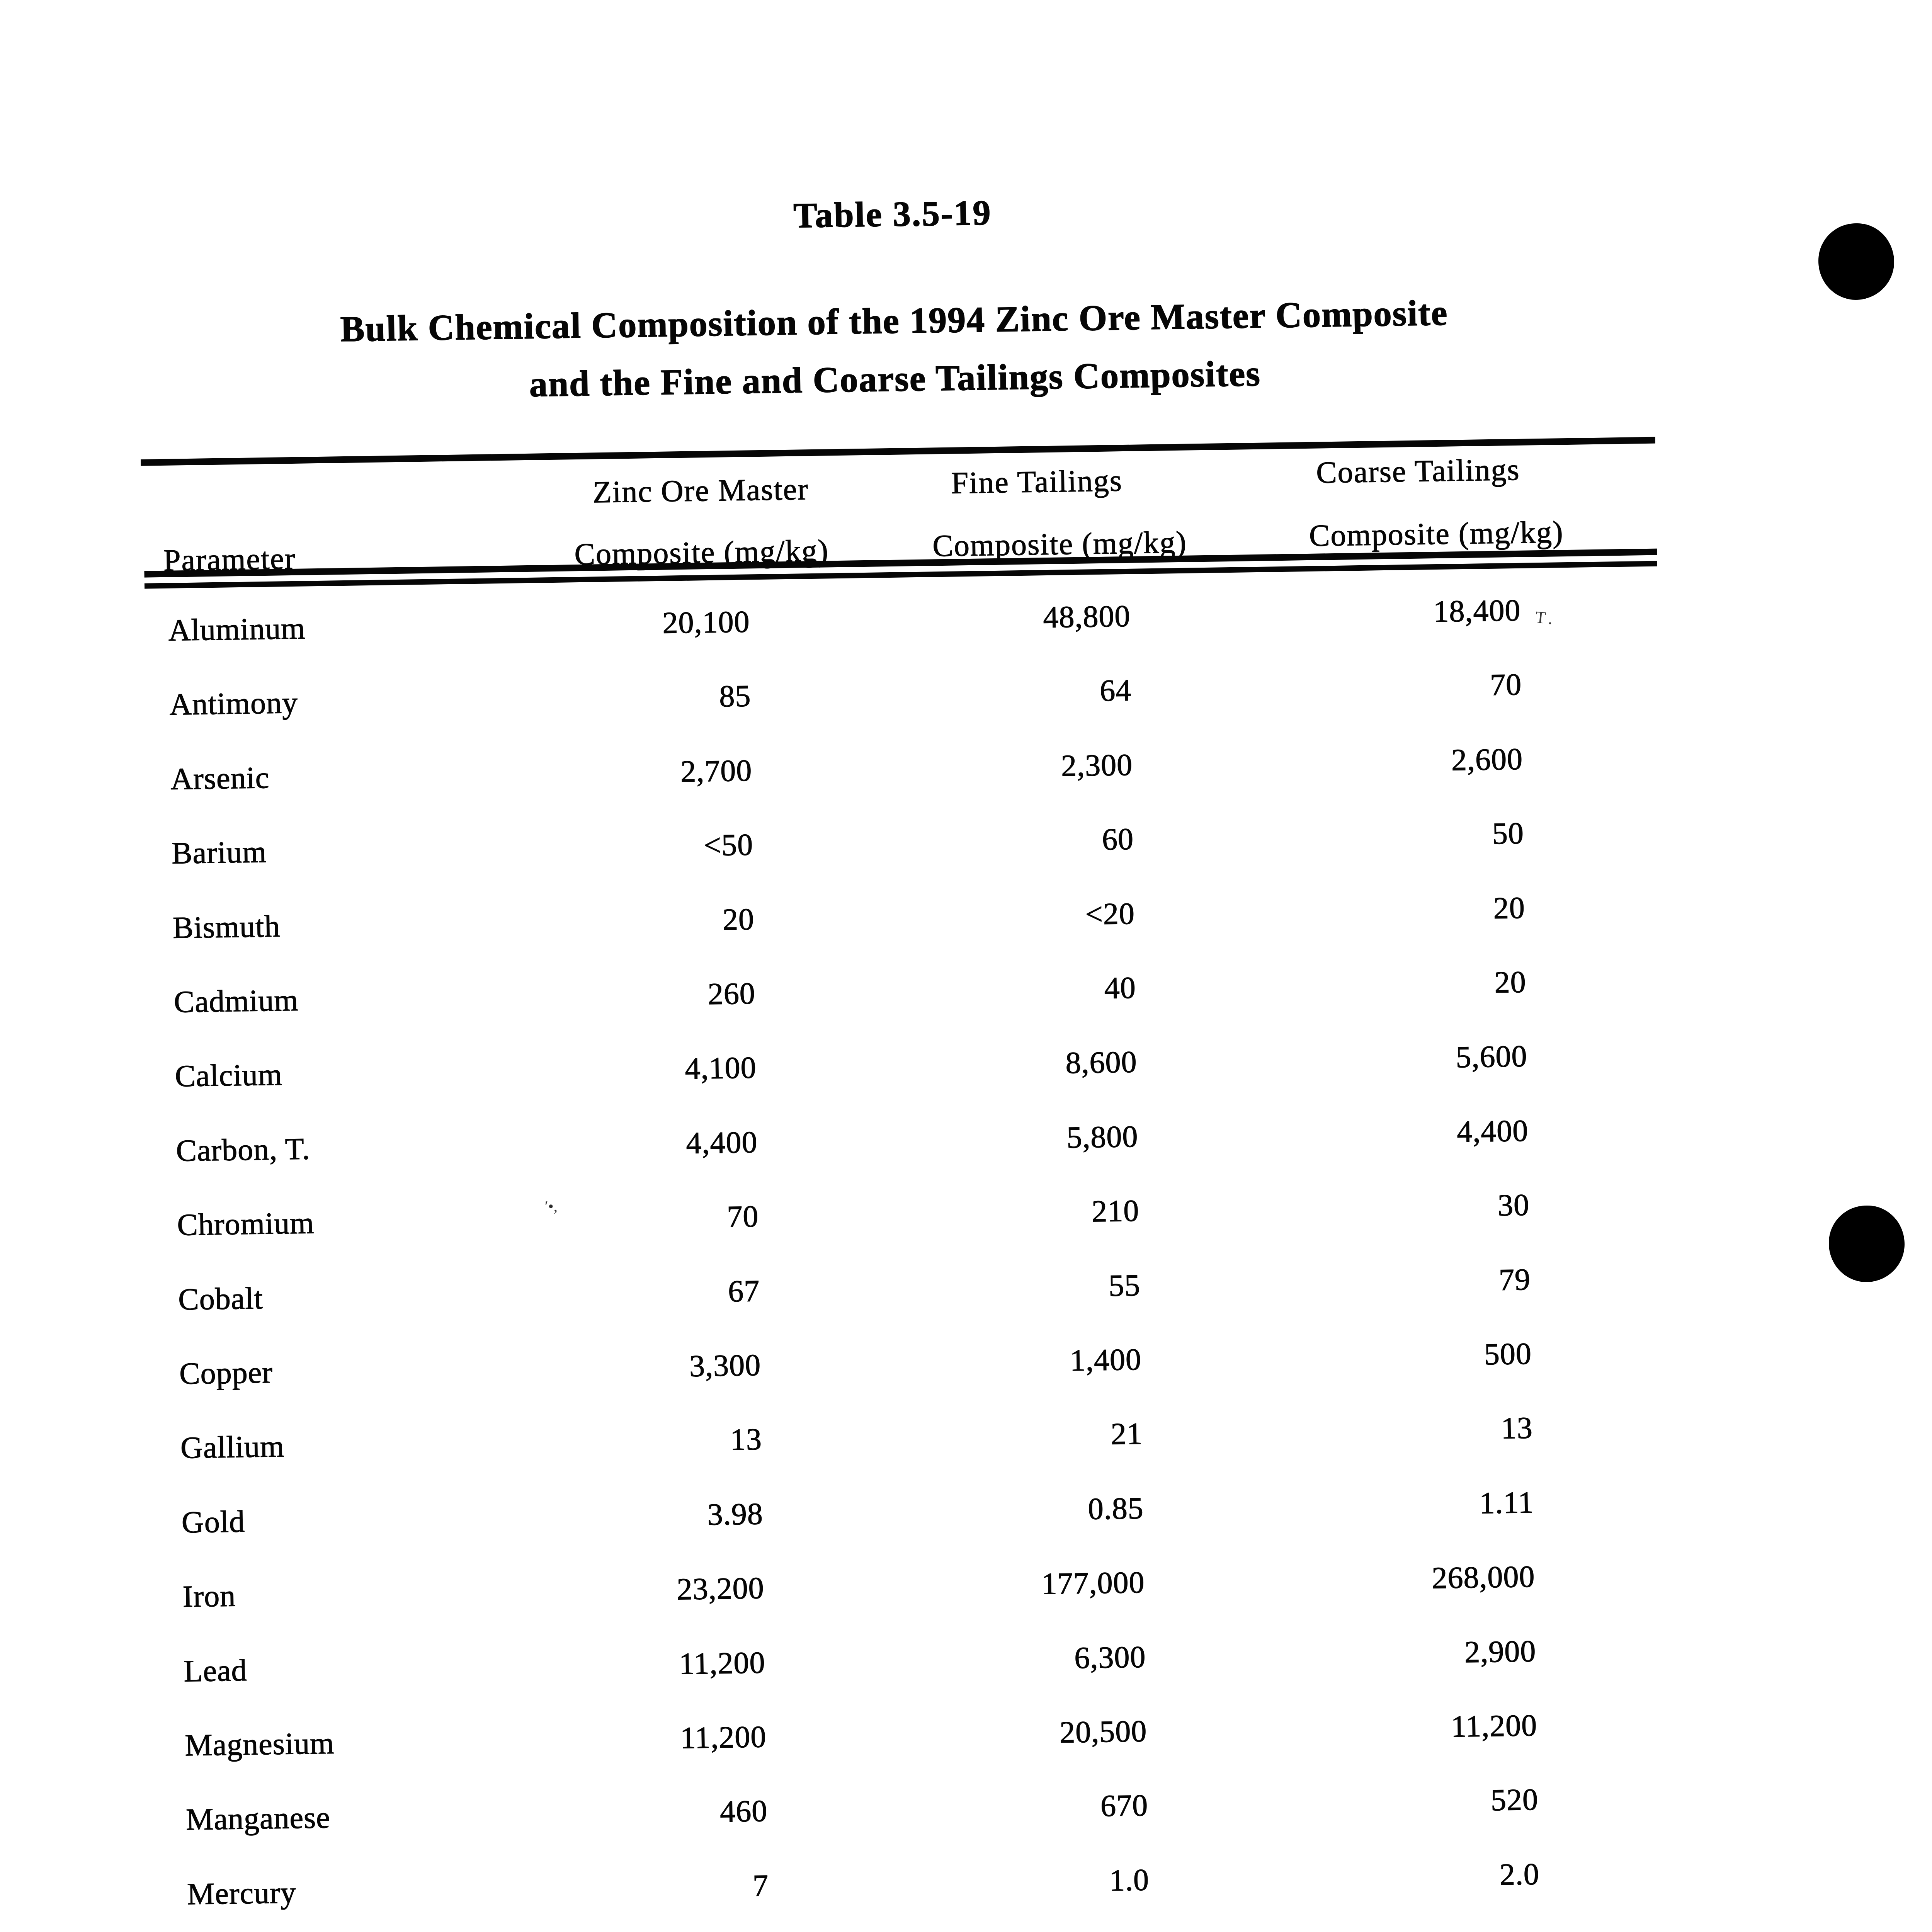  What do you see at coordinates (242, 1894) in the screenshot?
I see `parameter-cell: Mercury` at bounding box center [242, 1894].